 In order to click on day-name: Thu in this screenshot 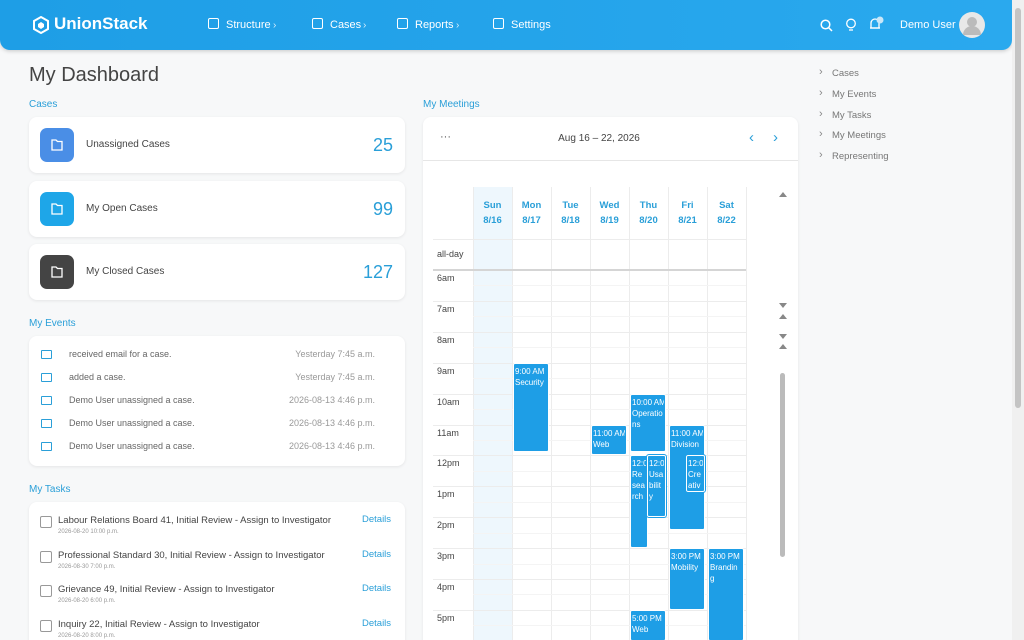, I will do `click(648, 205)`.